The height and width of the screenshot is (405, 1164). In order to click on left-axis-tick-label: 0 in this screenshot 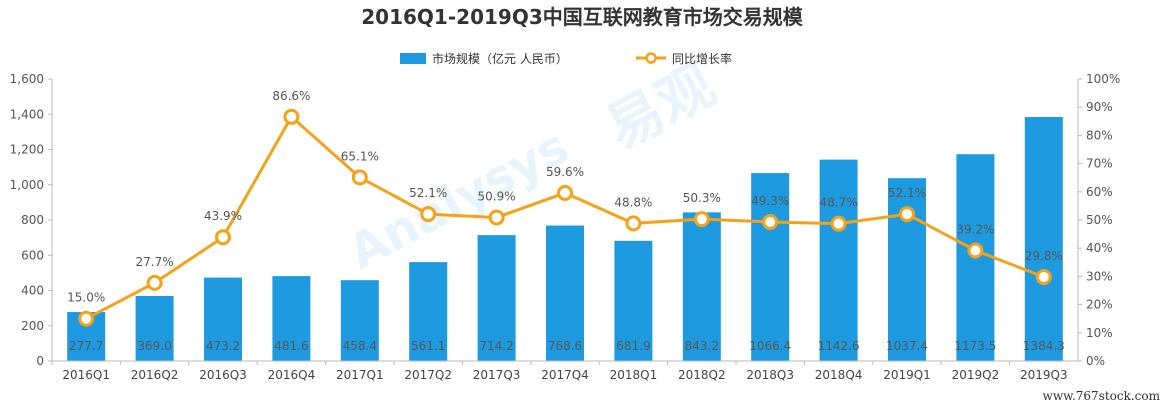, I will do `click(40, 361)`.